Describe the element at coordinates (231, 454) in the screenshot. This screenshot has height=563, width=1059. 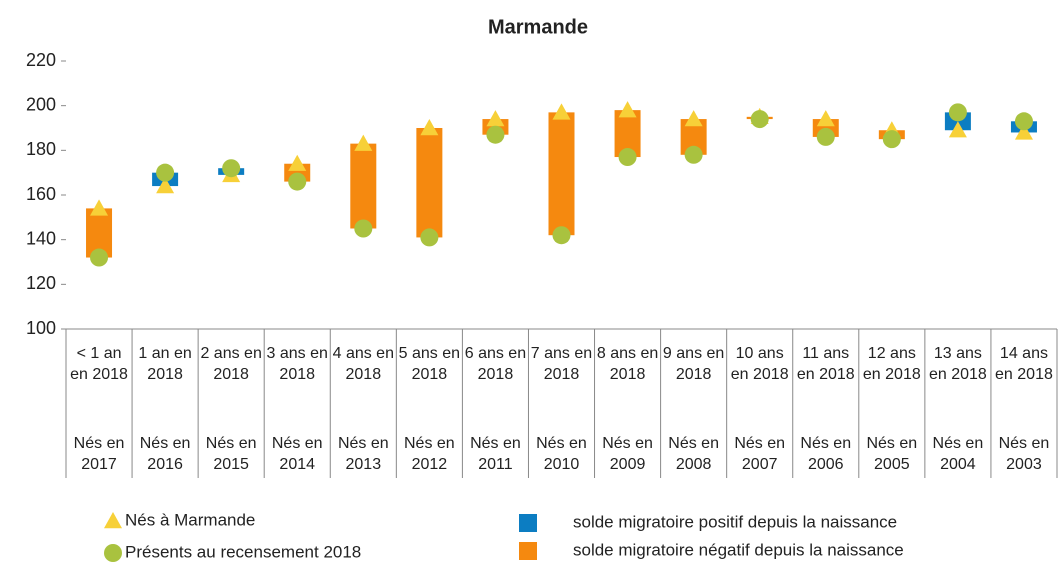
I see `x-tick-label-2: Nés en 2015` at that location.